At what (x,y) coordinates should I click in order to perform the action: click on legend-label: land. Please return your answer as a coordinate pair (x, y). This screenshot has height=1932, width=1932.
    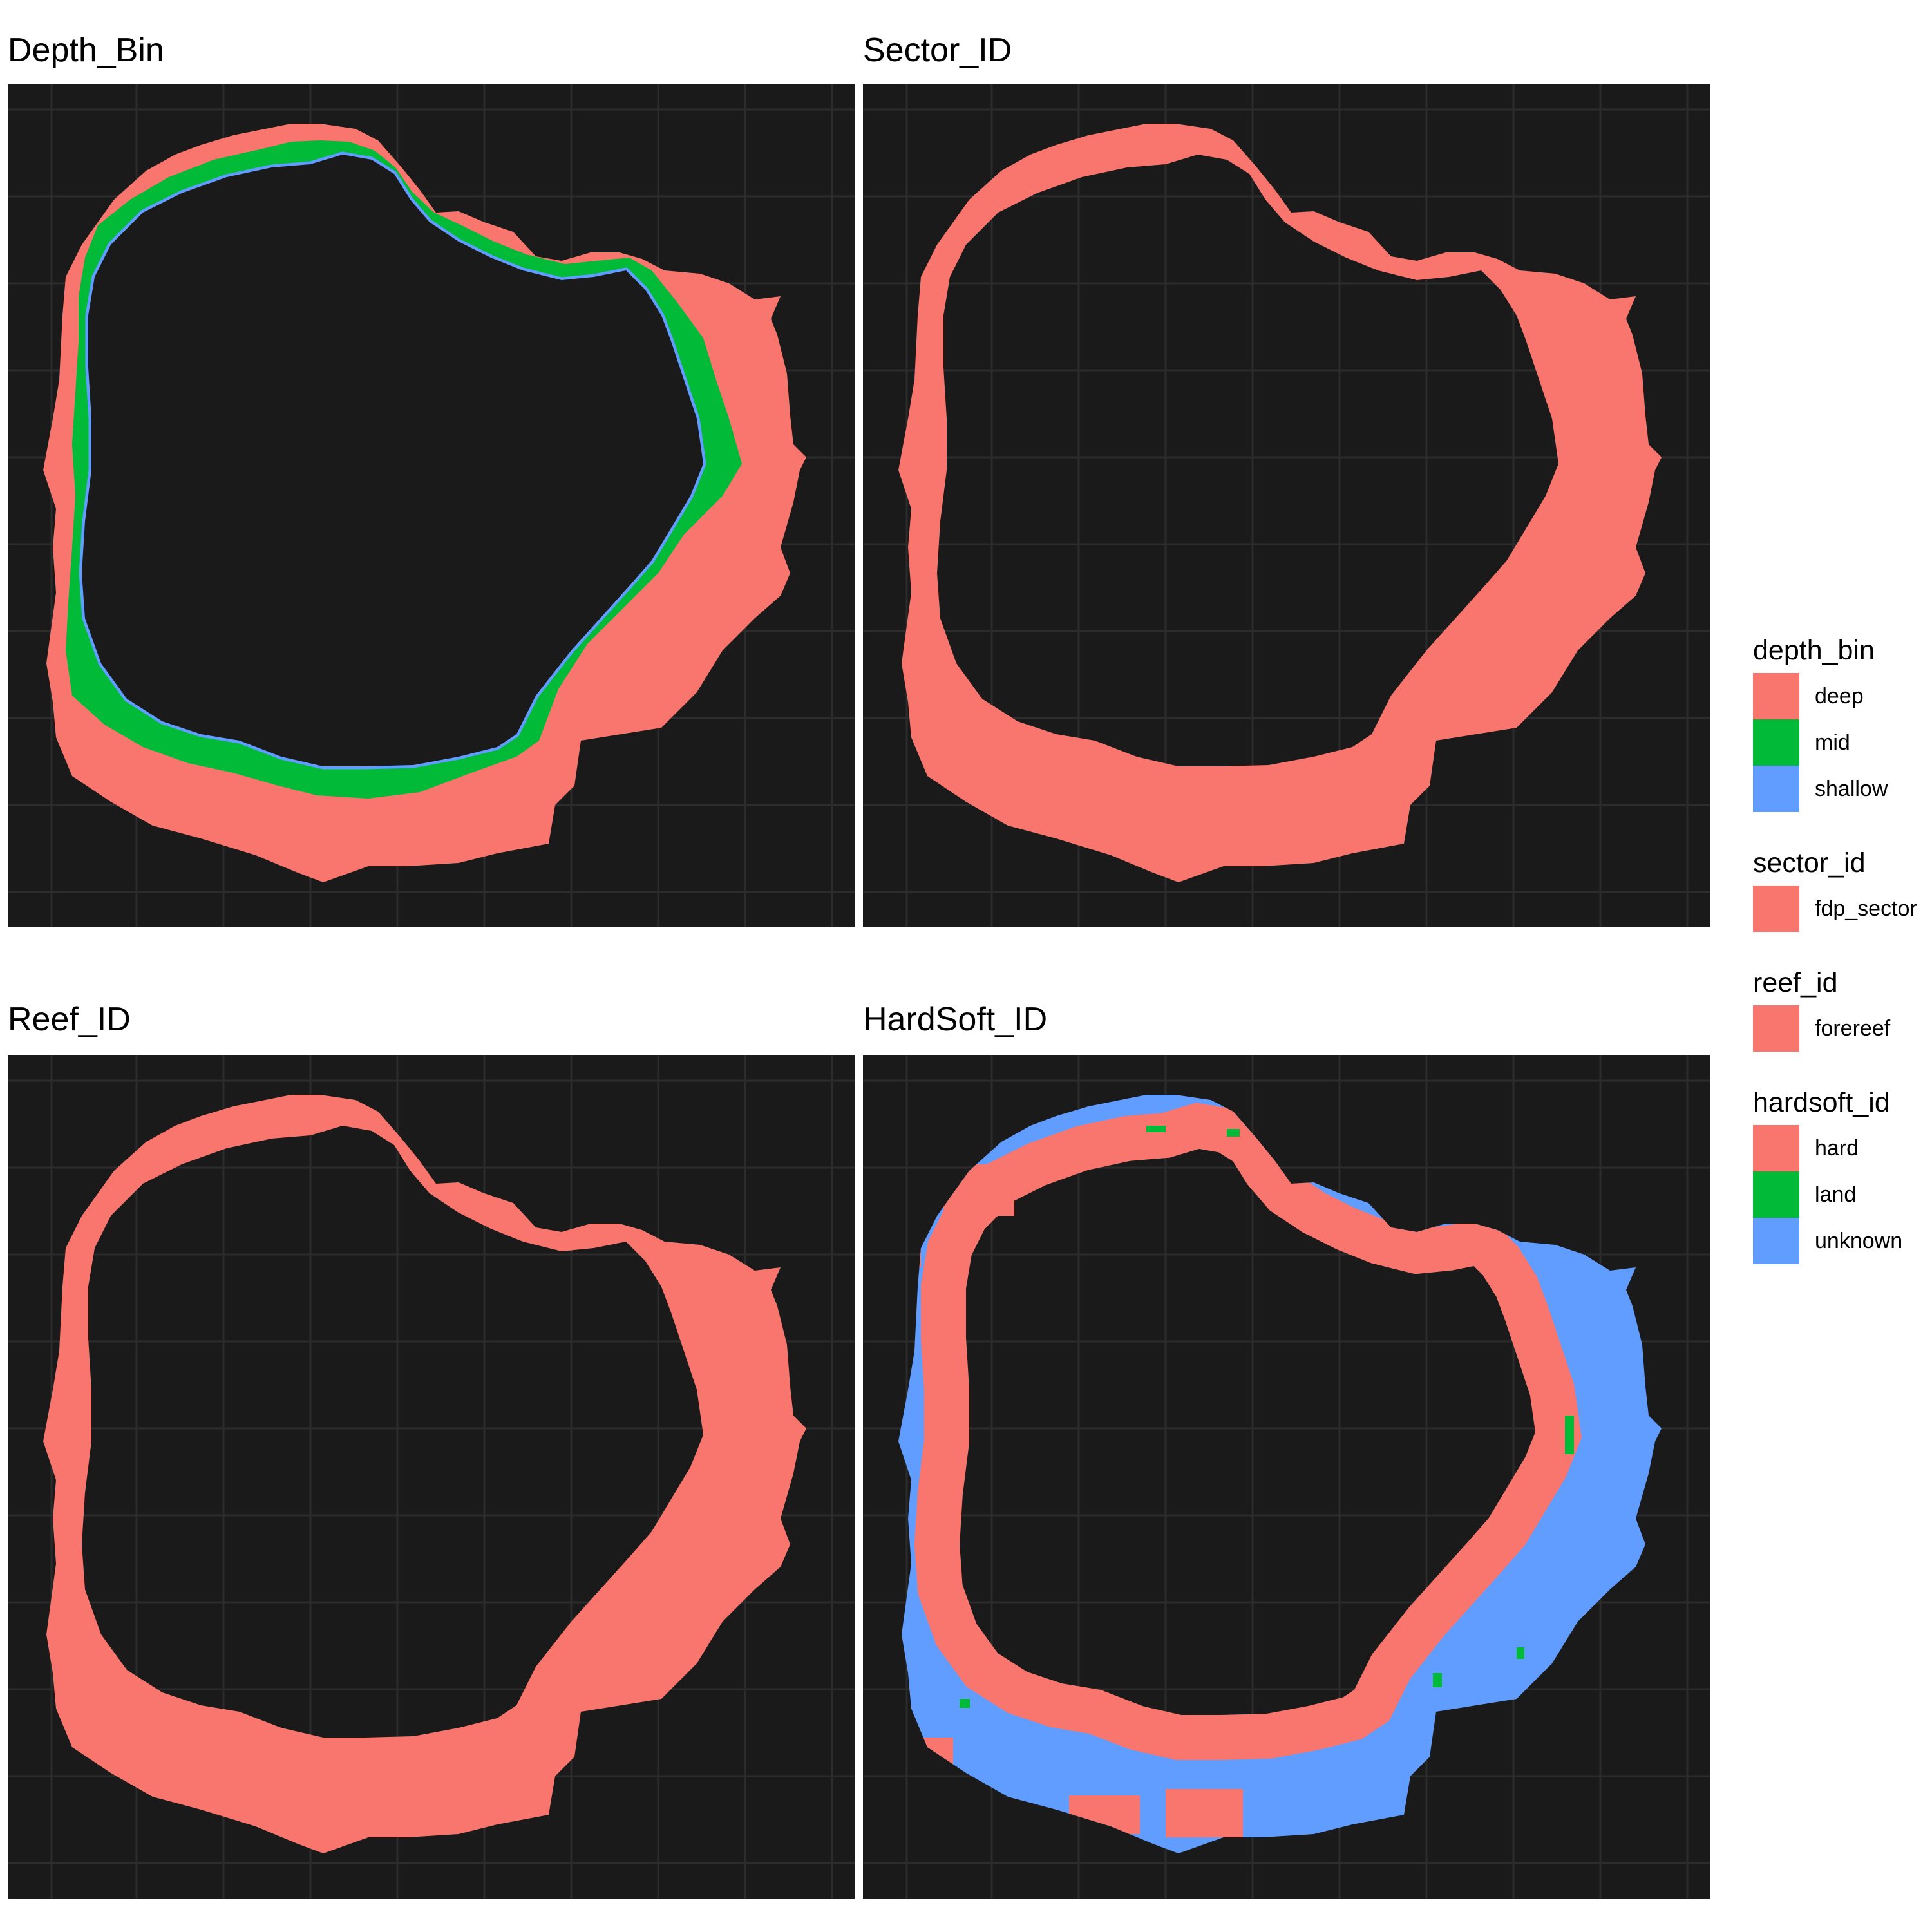
    Looking at the image, I should click on (1836, 1194).